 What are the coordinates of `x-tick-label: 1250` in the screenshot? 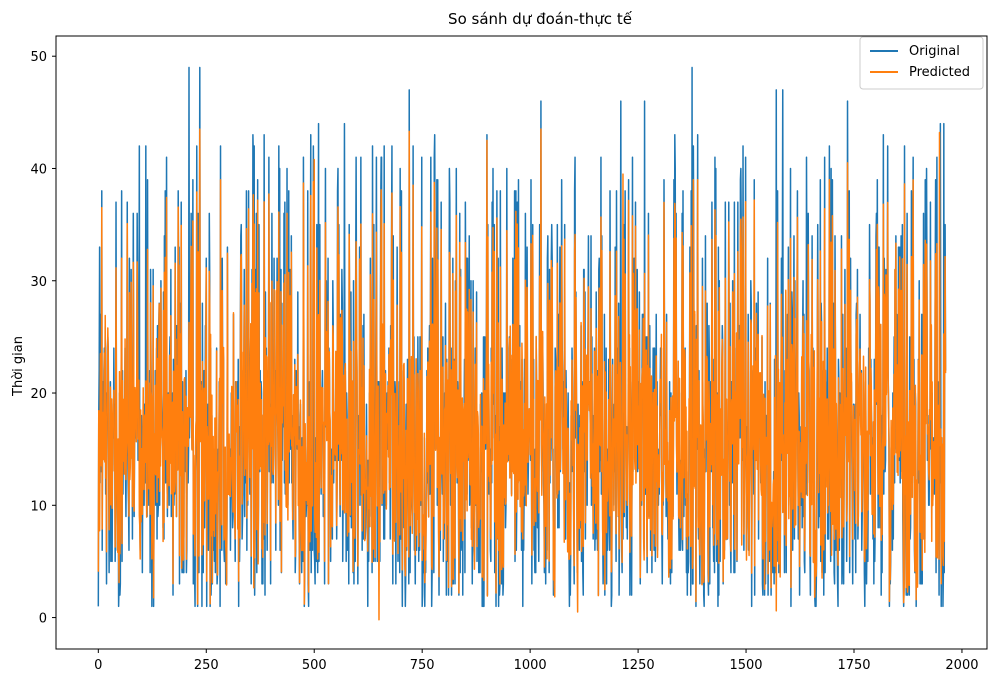 It's located at (638, 665).